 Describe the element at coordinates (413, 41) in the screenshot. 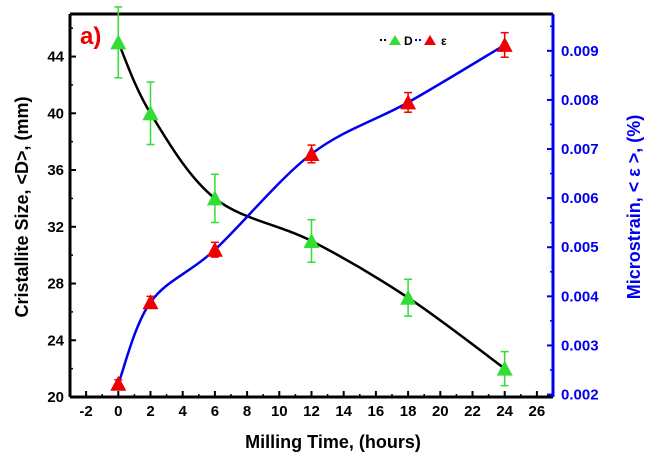

I see `legend: D ε` at that location.